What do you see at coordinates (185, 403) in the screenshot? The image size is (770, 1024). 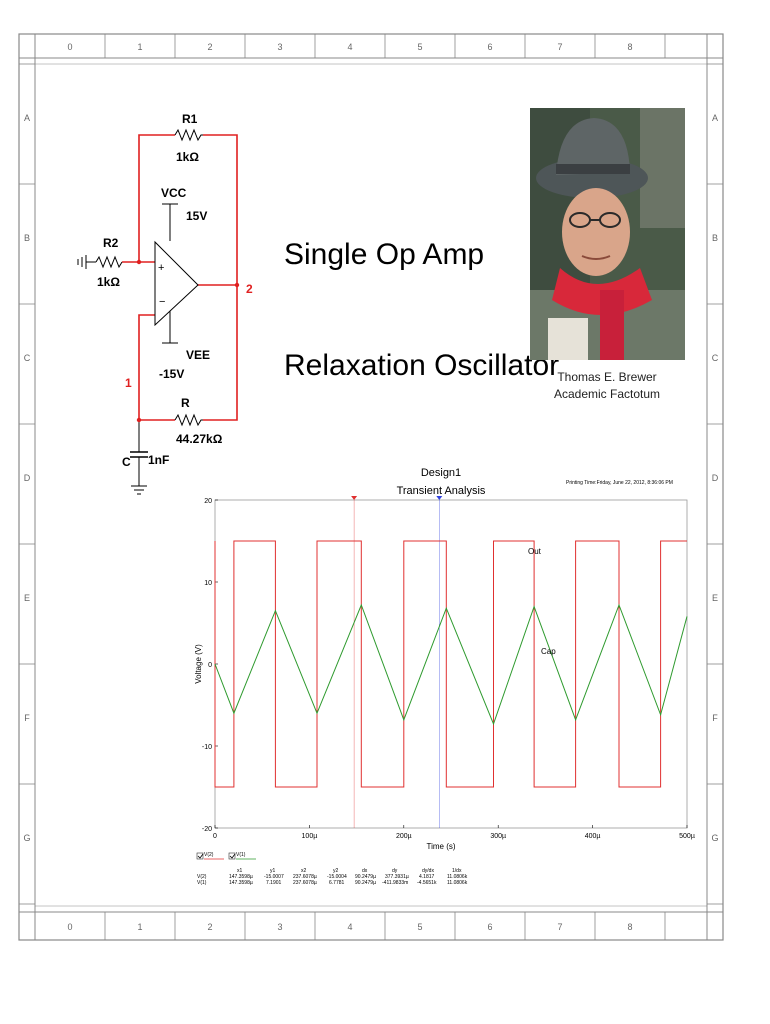 I see `r-name: R` at bounding box center [185, 403].